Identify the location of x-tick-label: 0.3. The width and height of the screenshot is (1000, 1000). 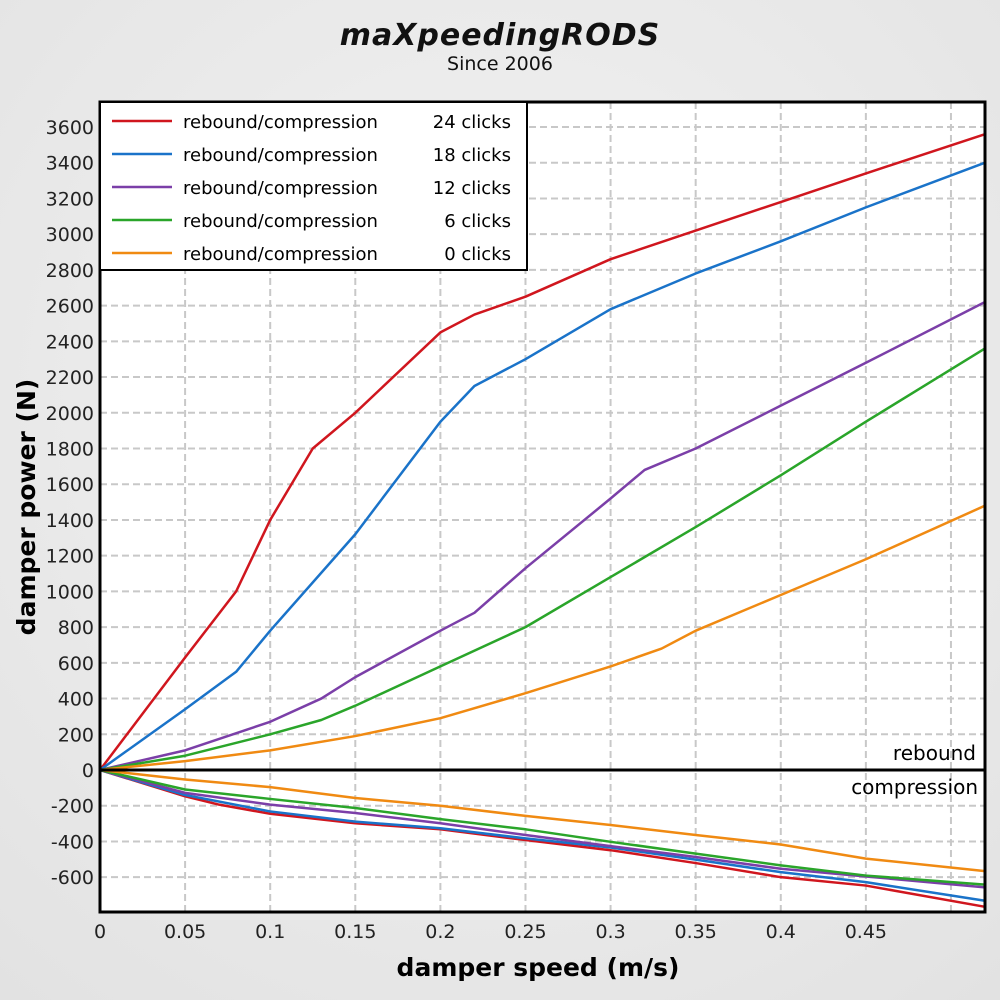
(610, 932).